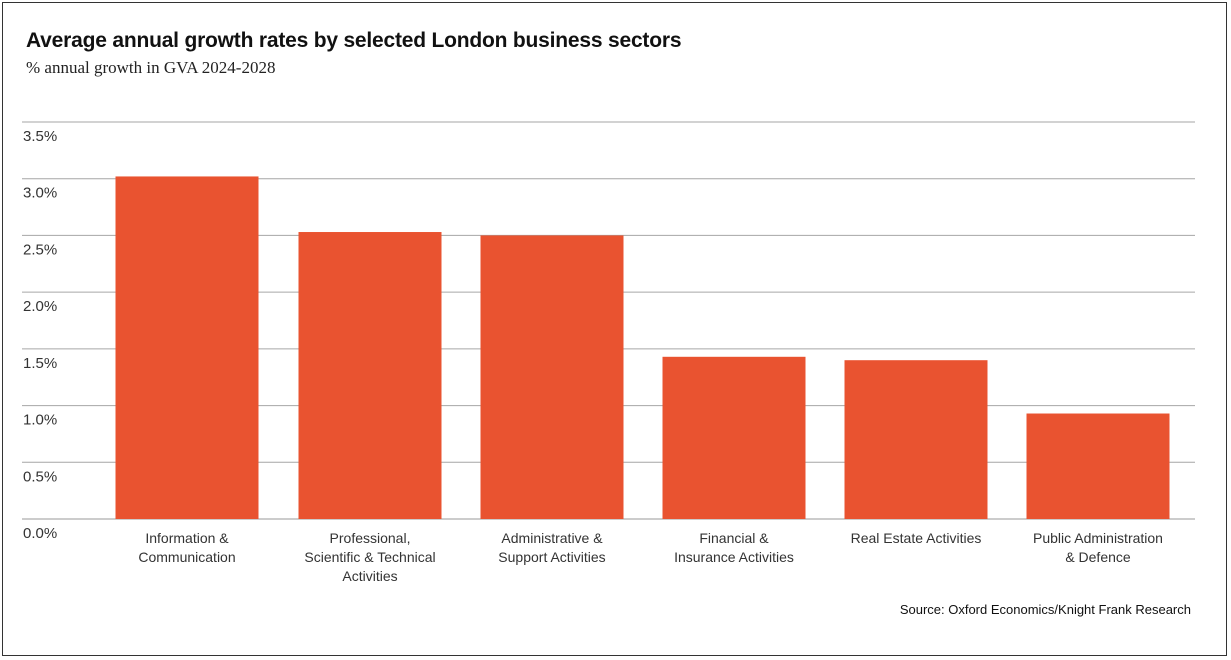 Image resolution: width=1231 pixels, height=660 pixels. I want to click on y-tick-label: 3.0%, so click(40, 193).